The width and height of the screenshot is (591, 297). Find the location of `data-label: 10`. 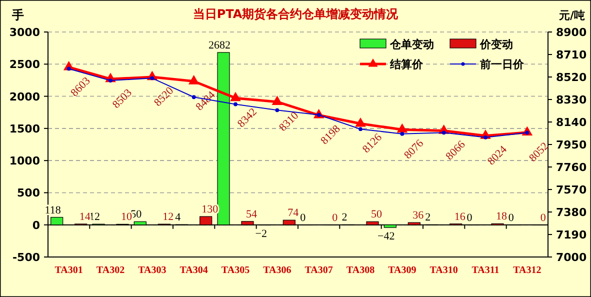

data-label: 10 is located at coordinates (126, 217).